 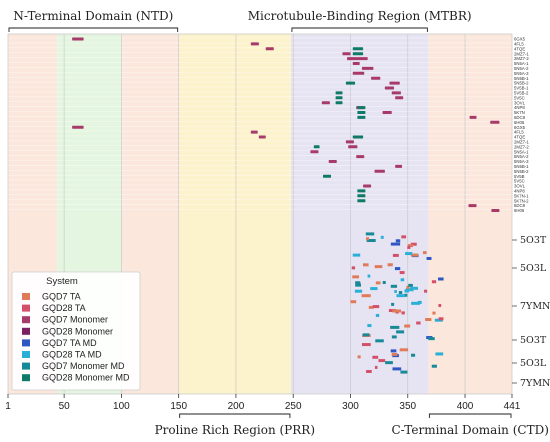 What do you see at coordinates (62, 281) in the screenshot?
I see `legend-title: System` at bounding box center [62, 281].